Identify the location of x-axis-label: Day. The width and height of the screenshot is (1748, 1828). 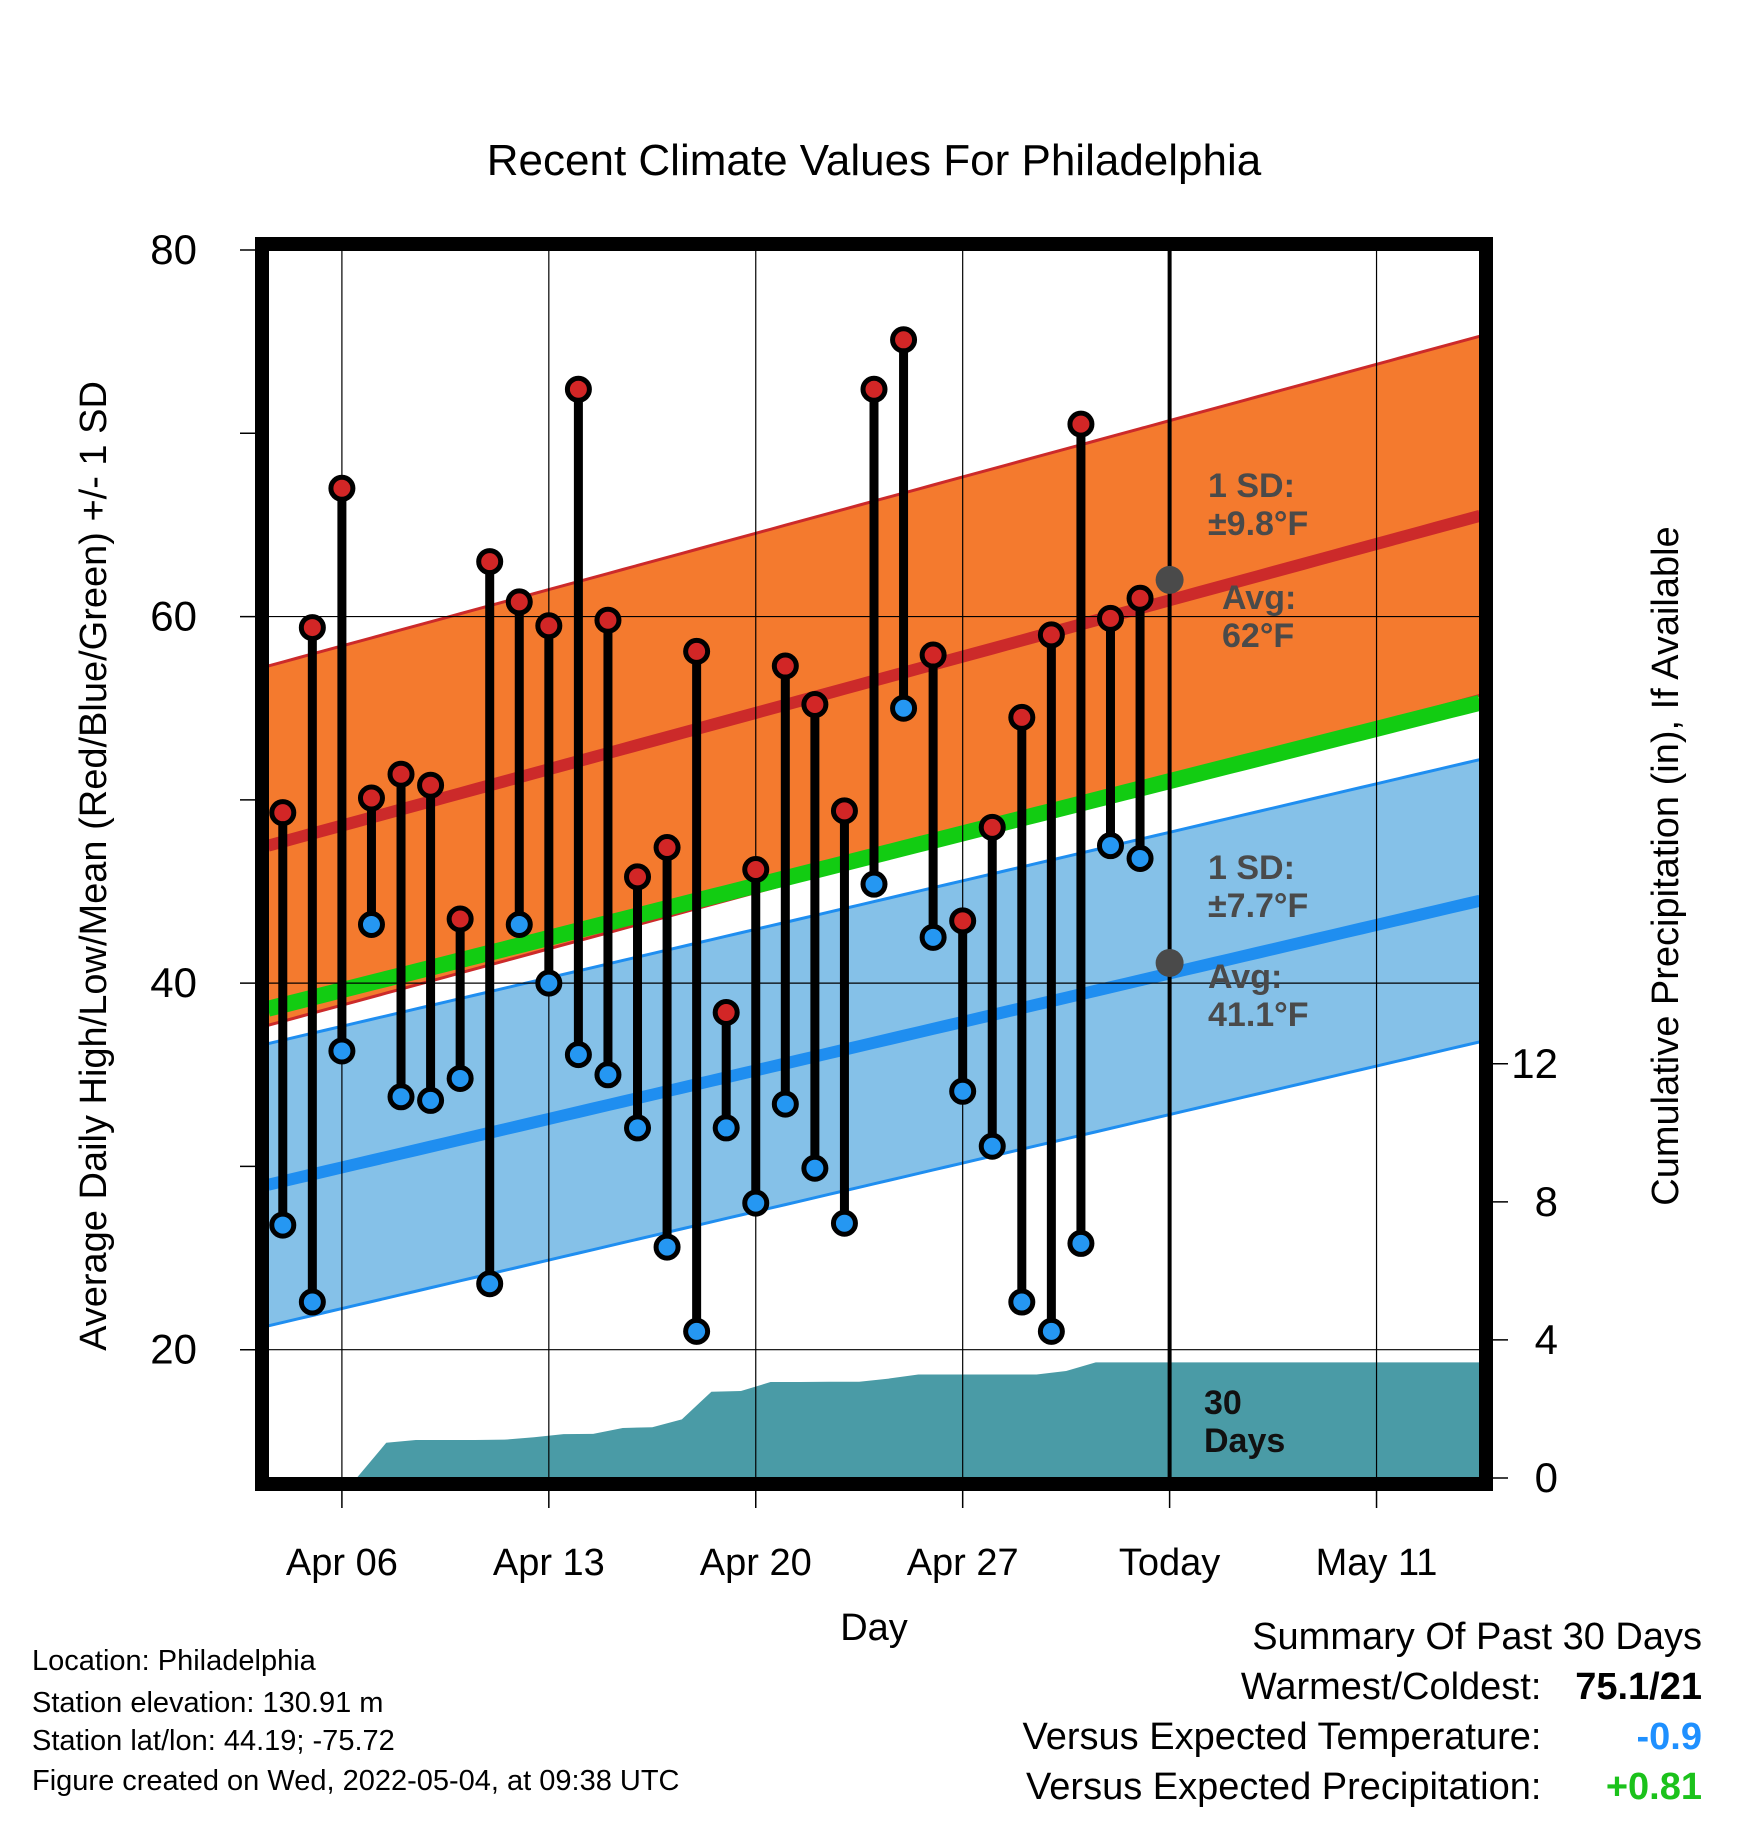
(874, 1628).